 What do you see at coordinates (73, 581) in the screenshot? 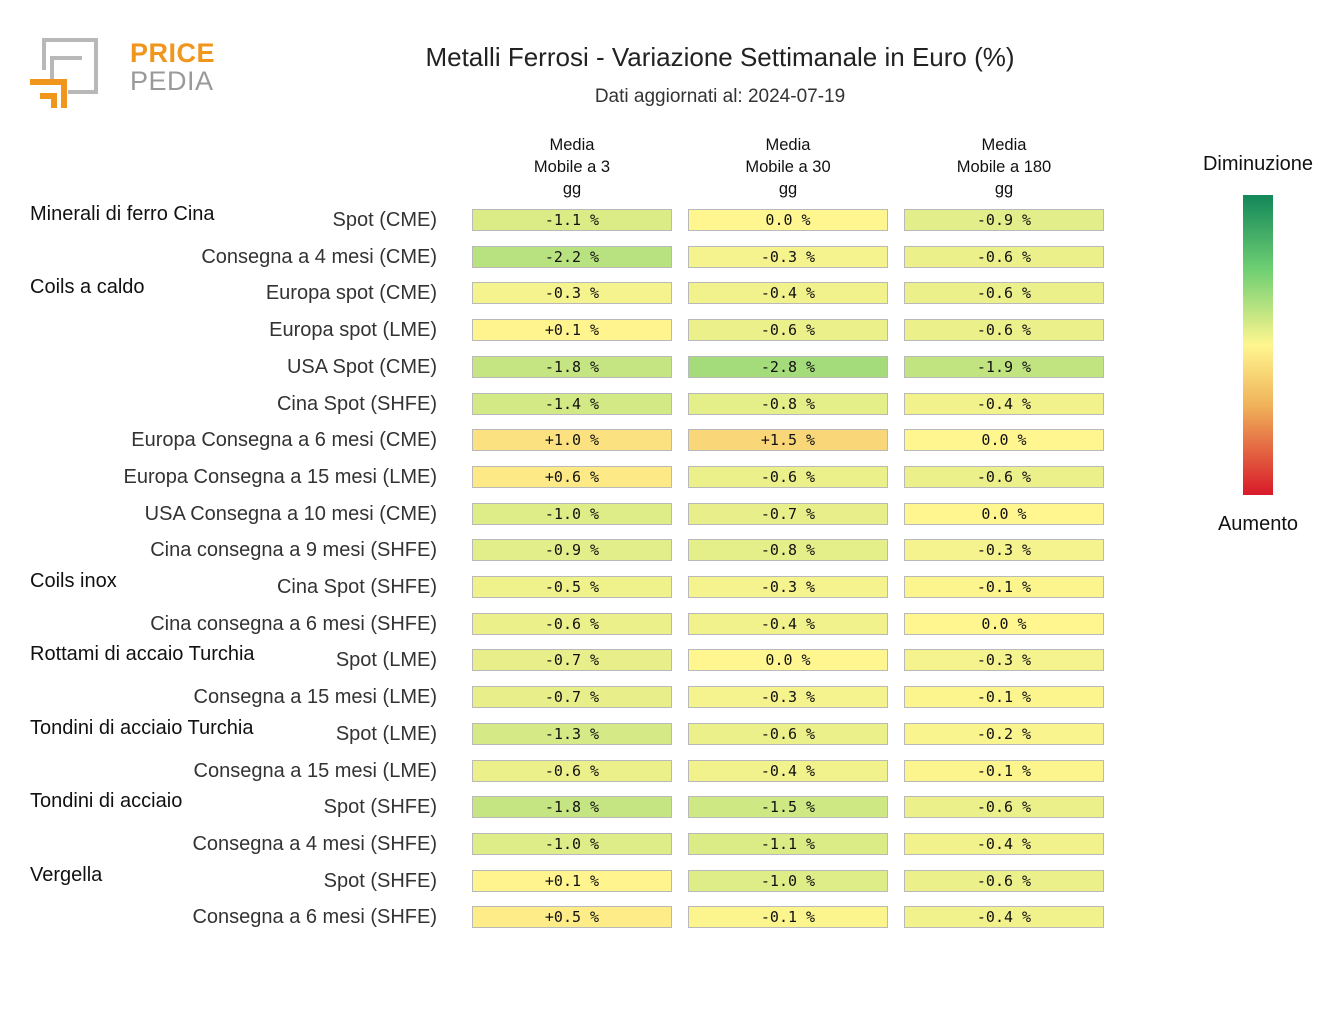
I see `category-label: Coils inox` at bounding box center [73, 581].